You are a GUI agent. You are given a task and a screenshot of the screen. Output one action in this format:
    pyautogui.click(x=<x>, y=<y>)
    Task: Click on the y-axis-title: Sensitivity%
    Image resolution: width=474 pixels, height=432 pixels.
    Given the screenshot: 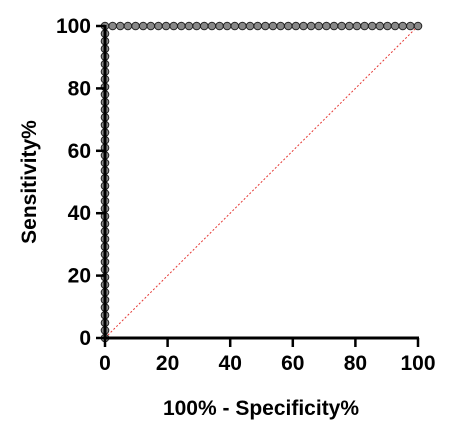 What is the action you would take?
    pyautogui.click(x=29, y=182)
    